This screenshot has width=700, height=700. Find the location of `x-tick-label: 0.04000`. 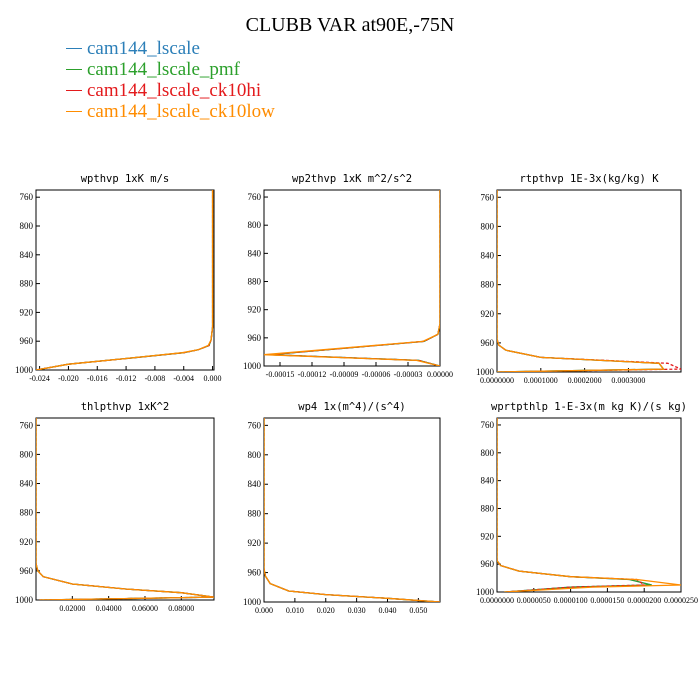

x-tick-label: 0.04000 is located at coordinates (109, 608).